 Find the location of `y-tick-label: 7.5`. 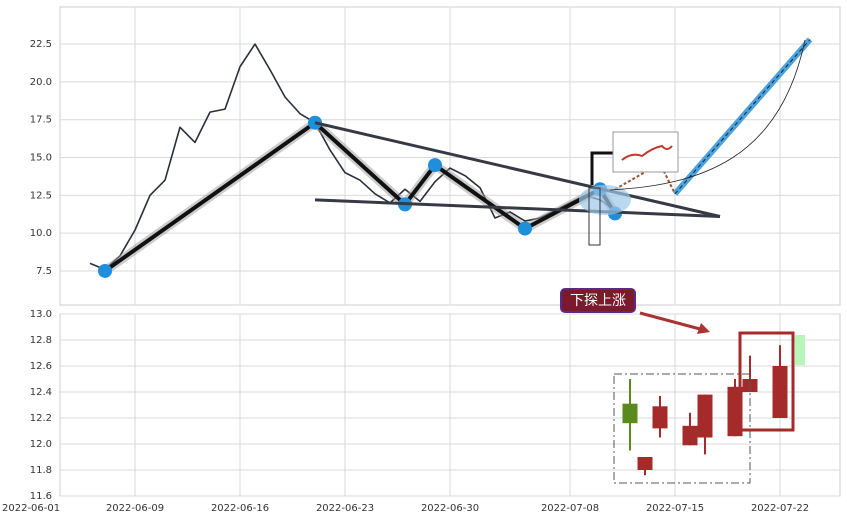

y-tick-label: 7.5 is located at coordinates (44, 271).